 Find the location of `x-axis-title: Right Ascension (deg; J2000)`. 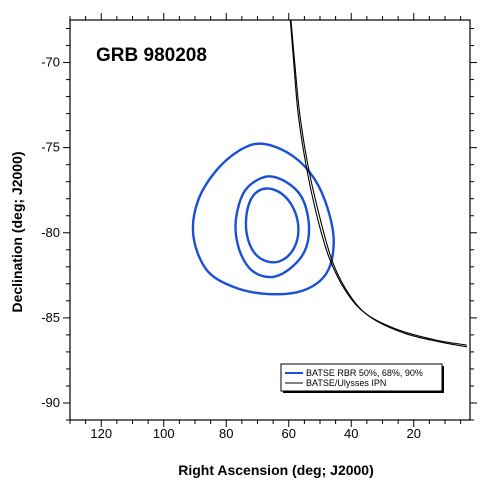

x-axis-title: Right Ascension (deg; J2000) is located at coordinates (276, 470).